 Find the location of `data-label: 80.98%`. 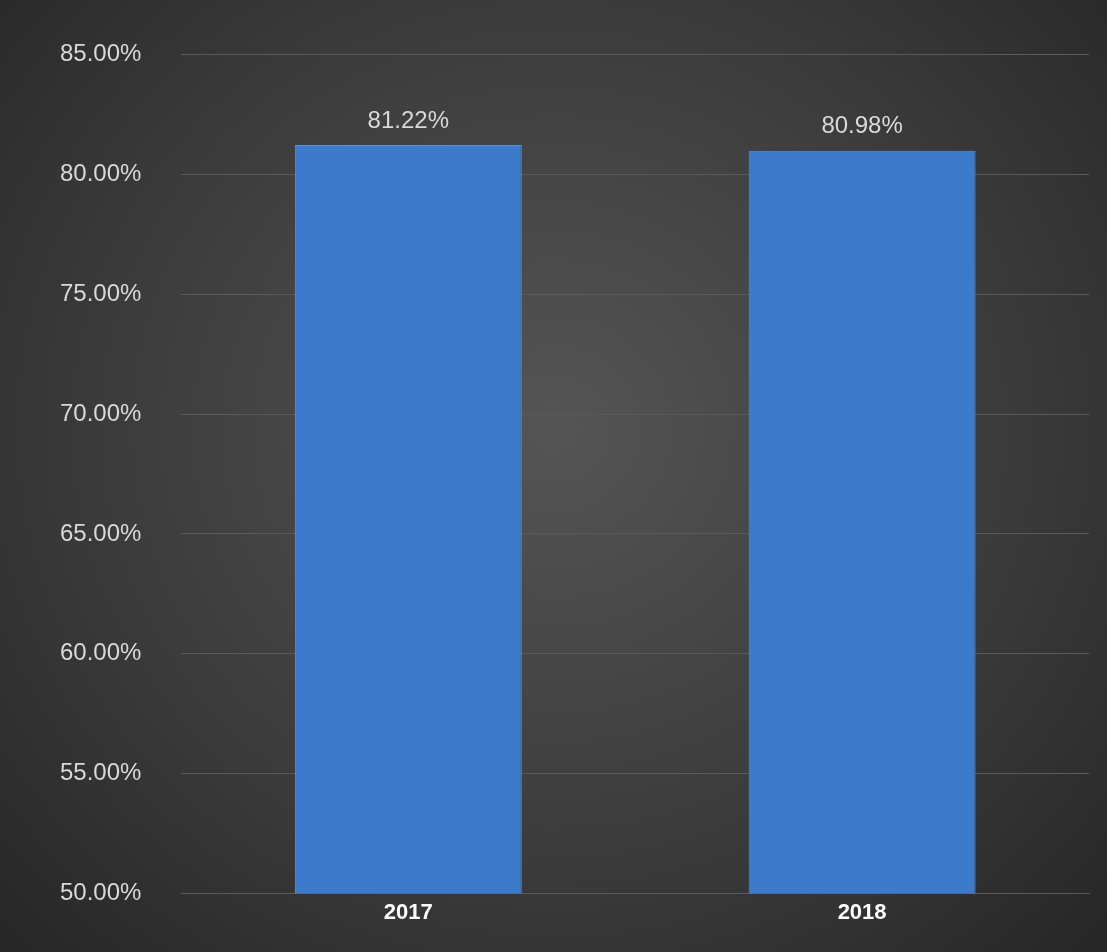

data-label: 80.98% is located at coordinates (862, 125).